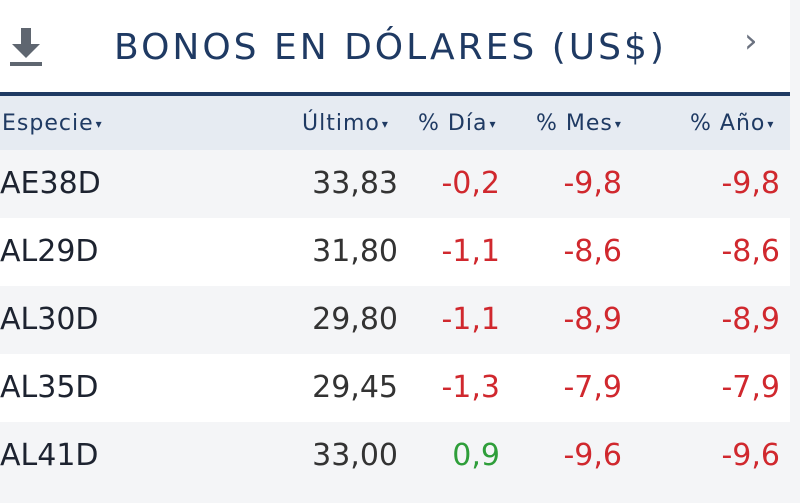  I want to click on cell-anio: -9,6, so click(750, 455).